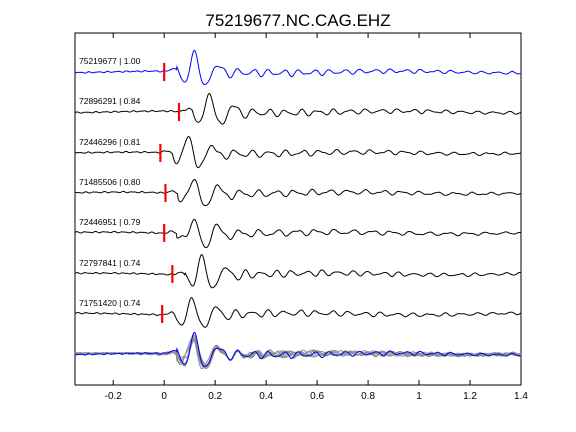 Image resolution: width=576 pixels, height=432 pixels. What do you see at coordinates (164, 396) in the screenshot?
I see `x-tick-label: 0` at bounding box center [164, 396].